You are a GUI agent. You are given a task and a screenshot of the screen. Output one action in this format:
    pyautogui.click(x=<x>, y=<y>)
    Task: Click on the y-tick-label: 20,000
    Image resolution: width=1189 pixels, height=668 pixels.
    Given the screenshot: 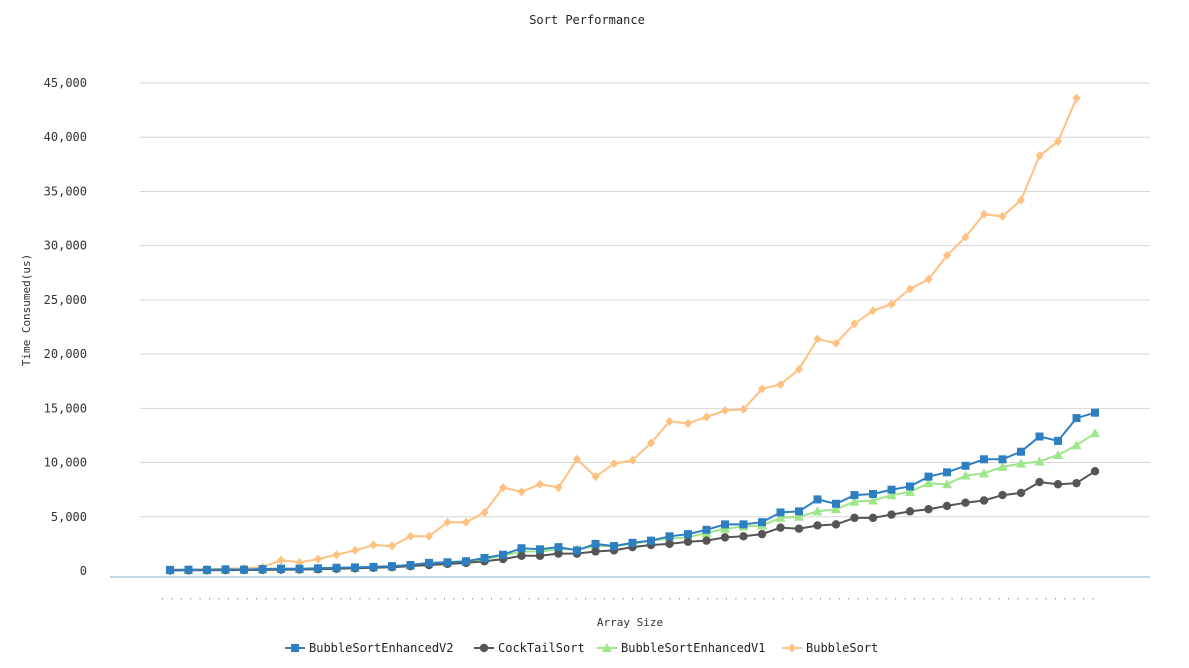 What is the action you would take?
    pyautogui.click(x=65, y=354)
    